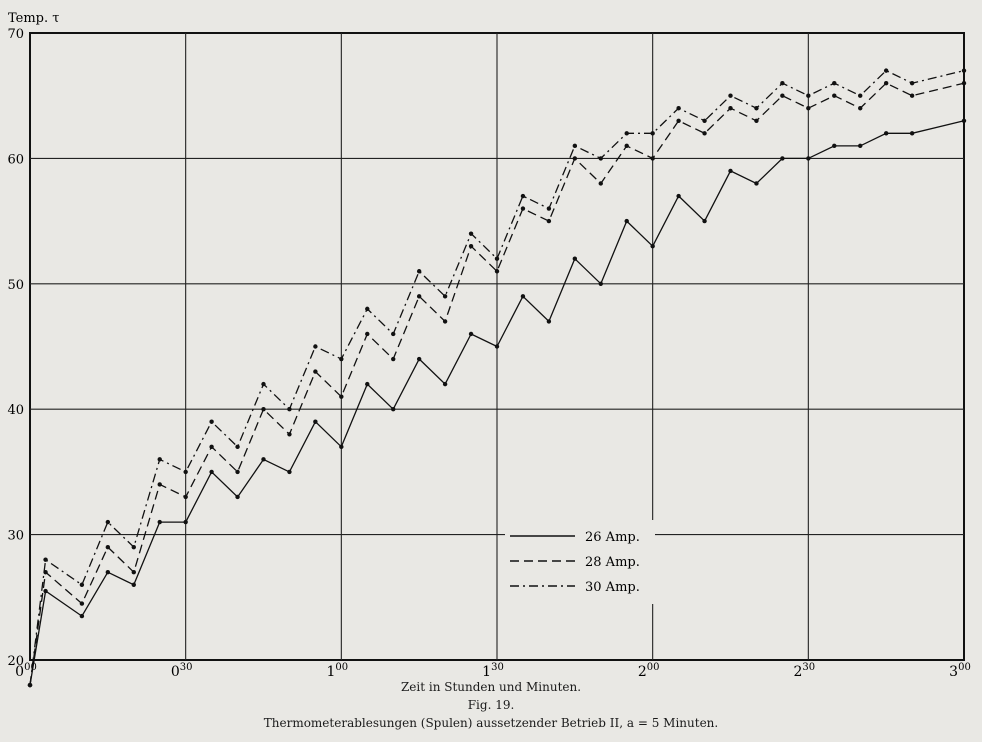 The image size is (982, 742). I want to click on legend: 26 Amp. 28 Amp. 30 Amp., so click(580, 562).